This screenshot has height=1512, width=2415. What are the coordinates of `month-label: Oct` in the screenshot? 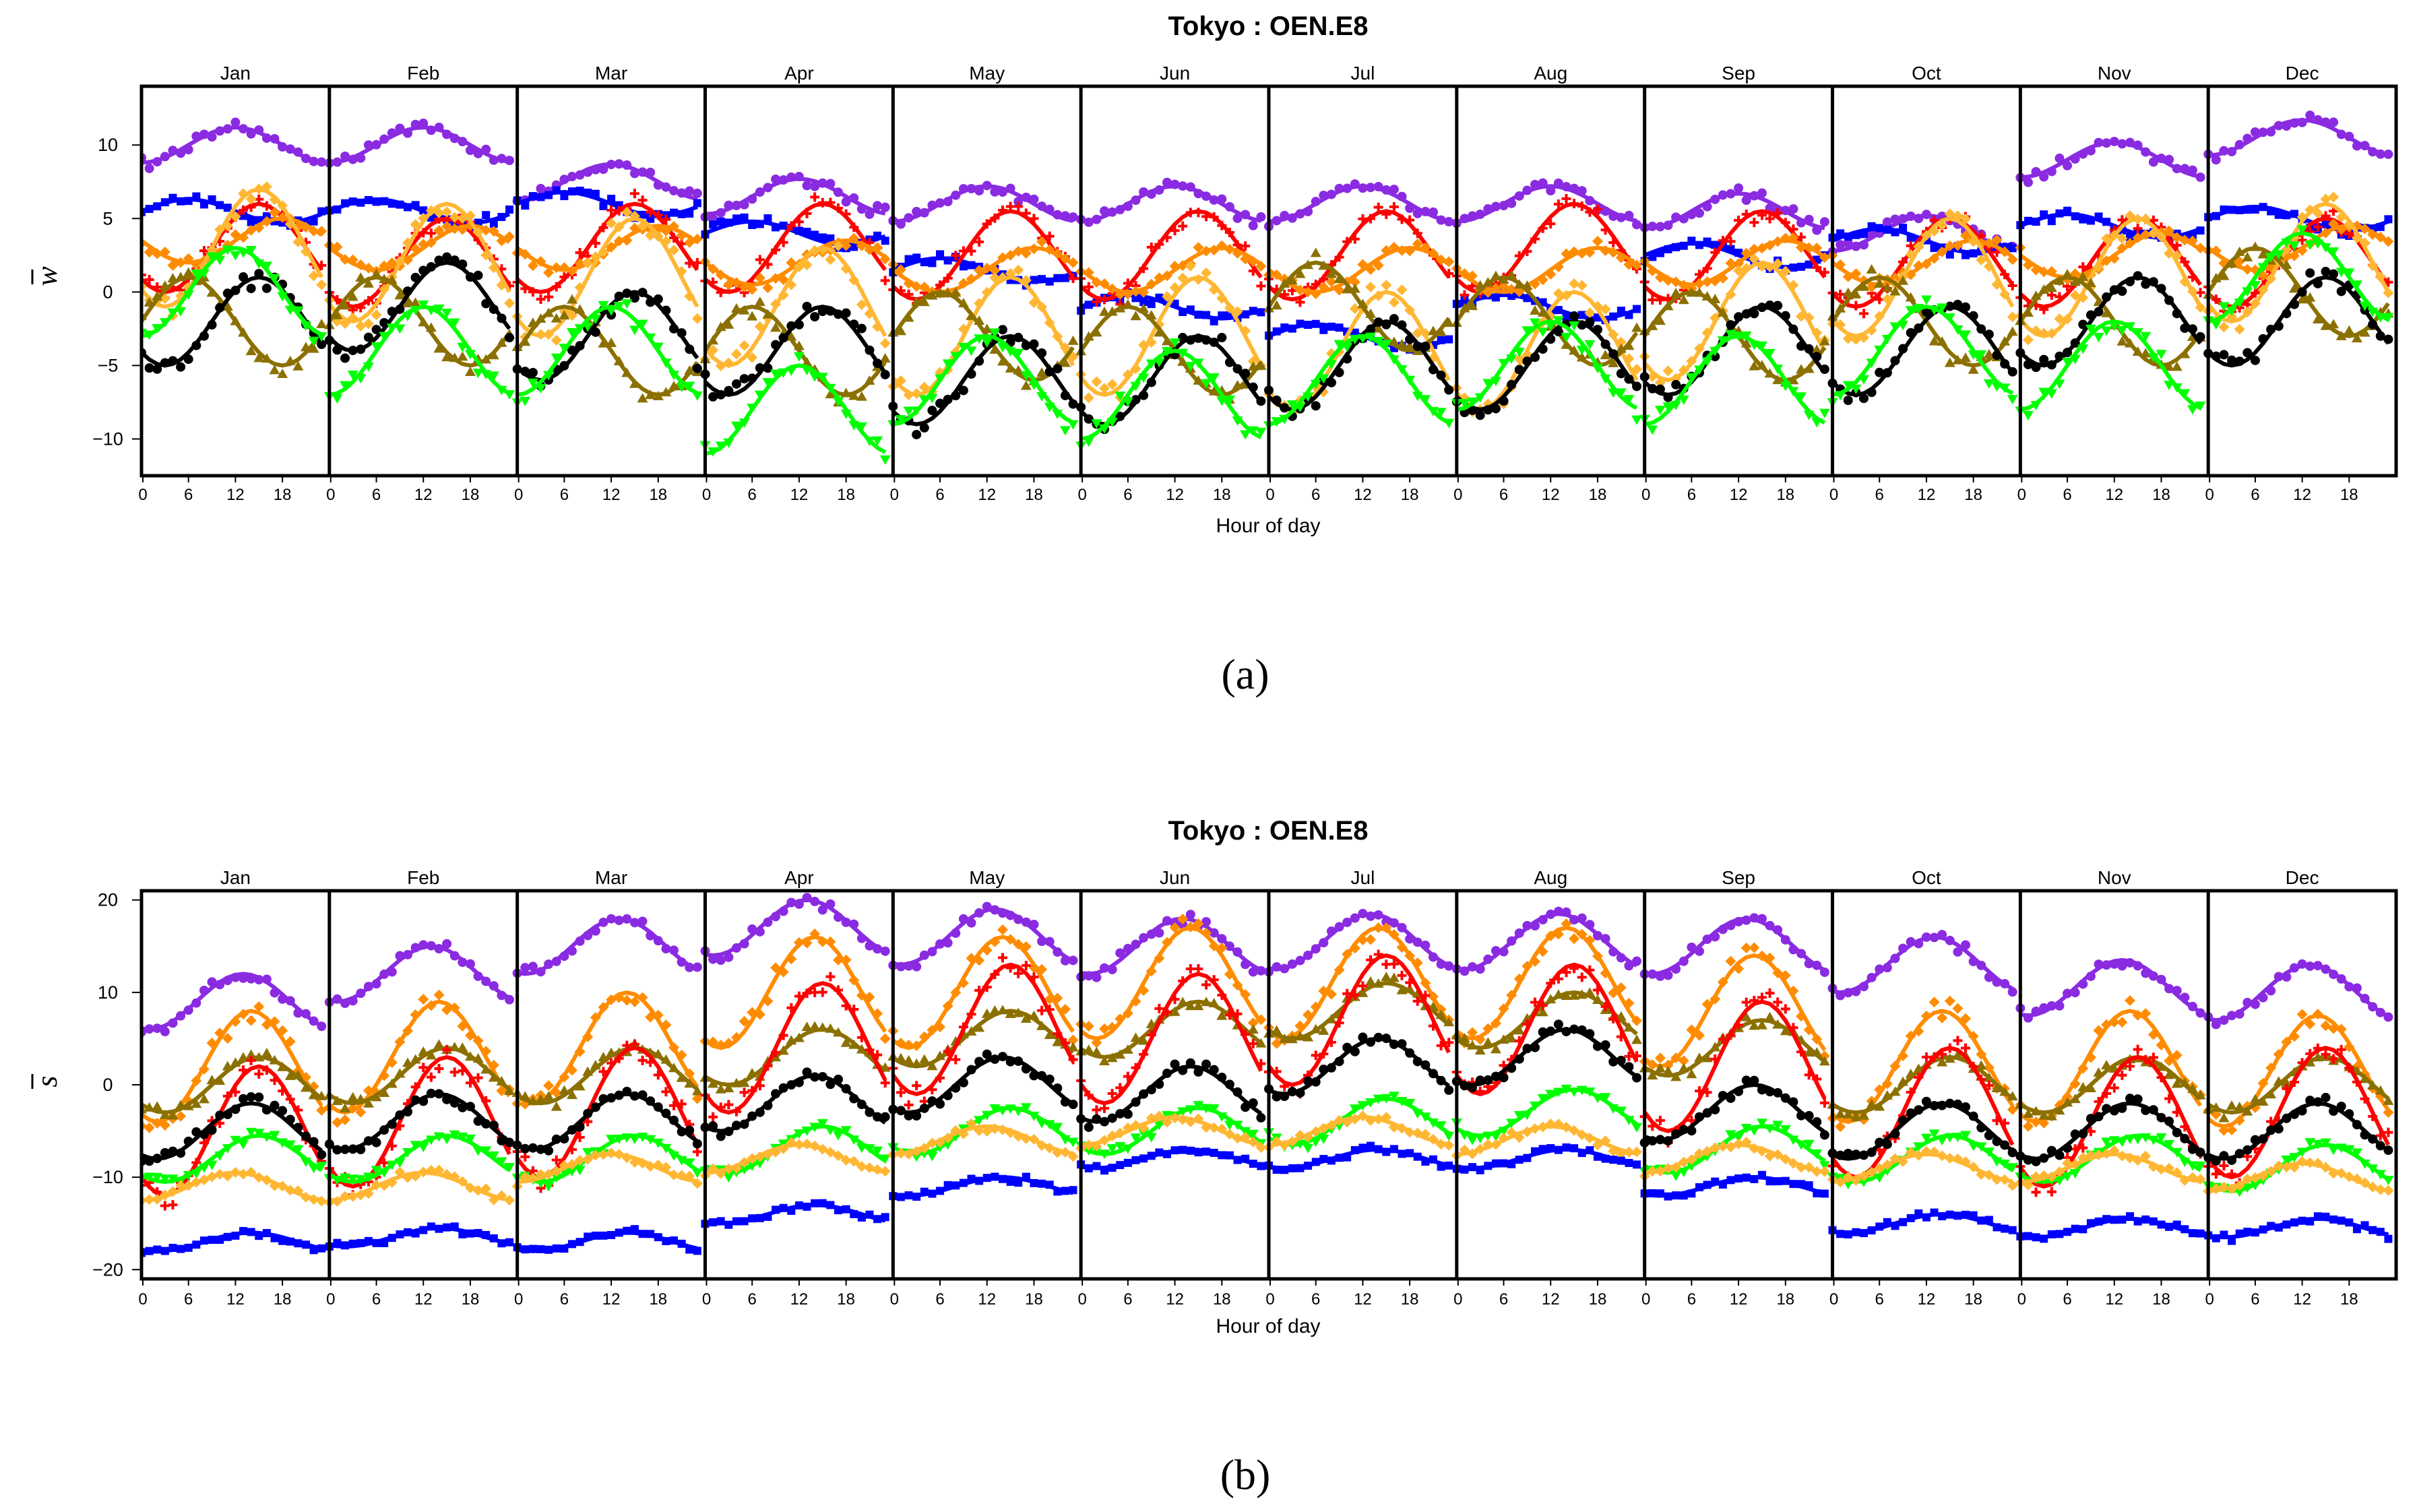 It's located at (1926, 74).